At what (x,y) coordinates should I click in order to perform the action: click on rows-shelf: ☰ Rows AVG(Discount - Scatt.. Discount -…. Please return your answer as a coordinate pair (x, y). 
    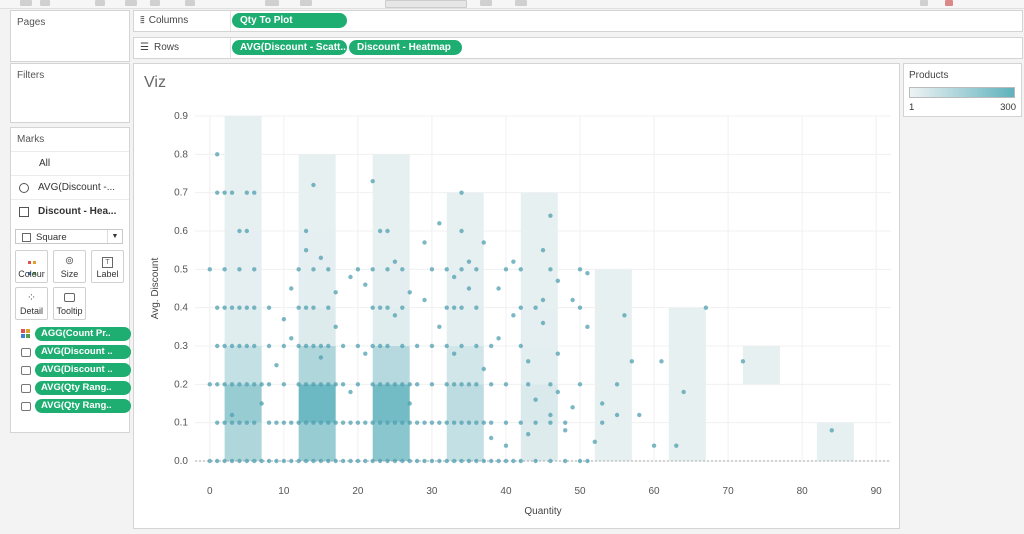
    Looking at the image, I should click on (578, 48).